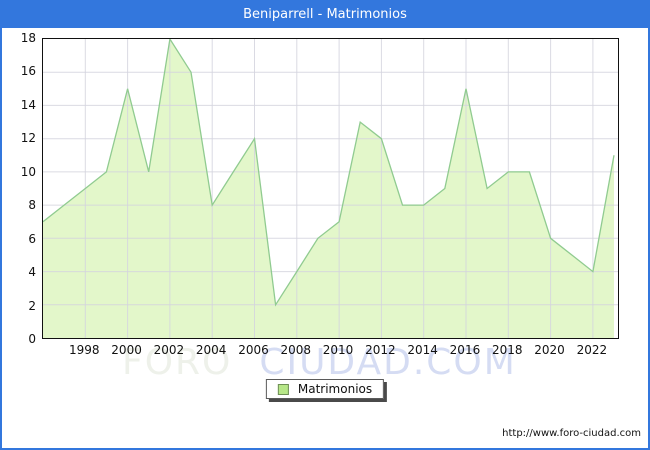 The image size is (650, 450). What do you see at coordinates (283, 389) in the screenshot?
I see `legend-swatch-icon` at bounding box center [283, 389].